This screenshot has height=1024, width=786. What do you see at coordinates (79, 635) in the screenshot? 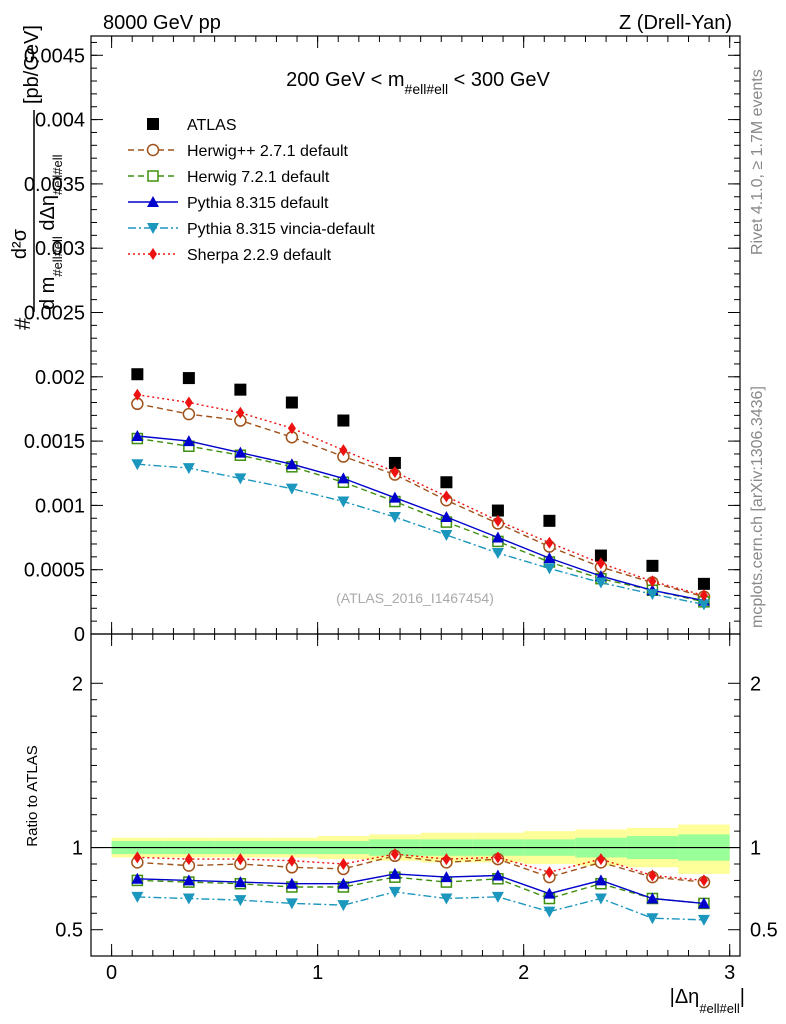
I see `main-ytick-label-0: 0` at bounding box center [79, 635].